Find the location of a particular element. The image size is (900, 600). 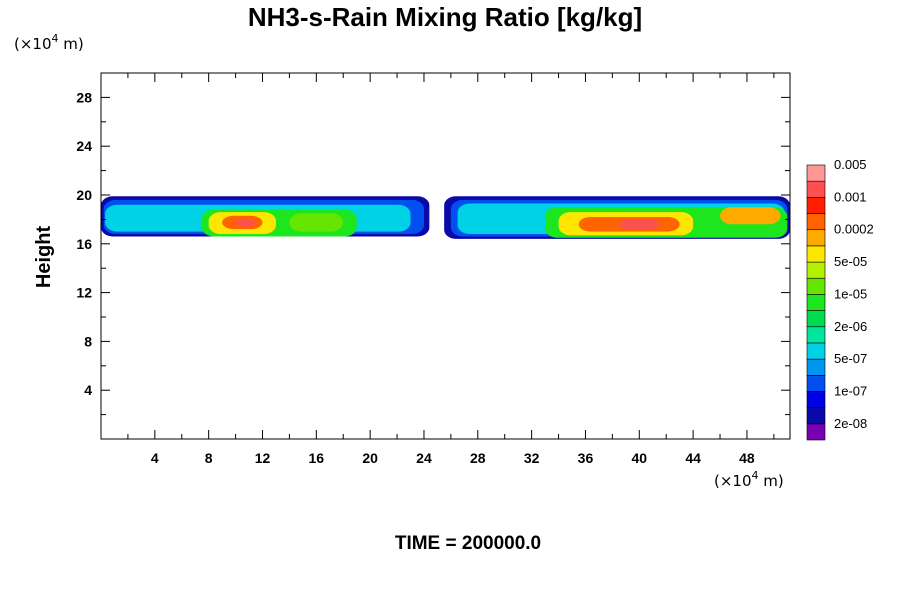

y-unit-label: (×104 m) is located at coordinates (49, 42).